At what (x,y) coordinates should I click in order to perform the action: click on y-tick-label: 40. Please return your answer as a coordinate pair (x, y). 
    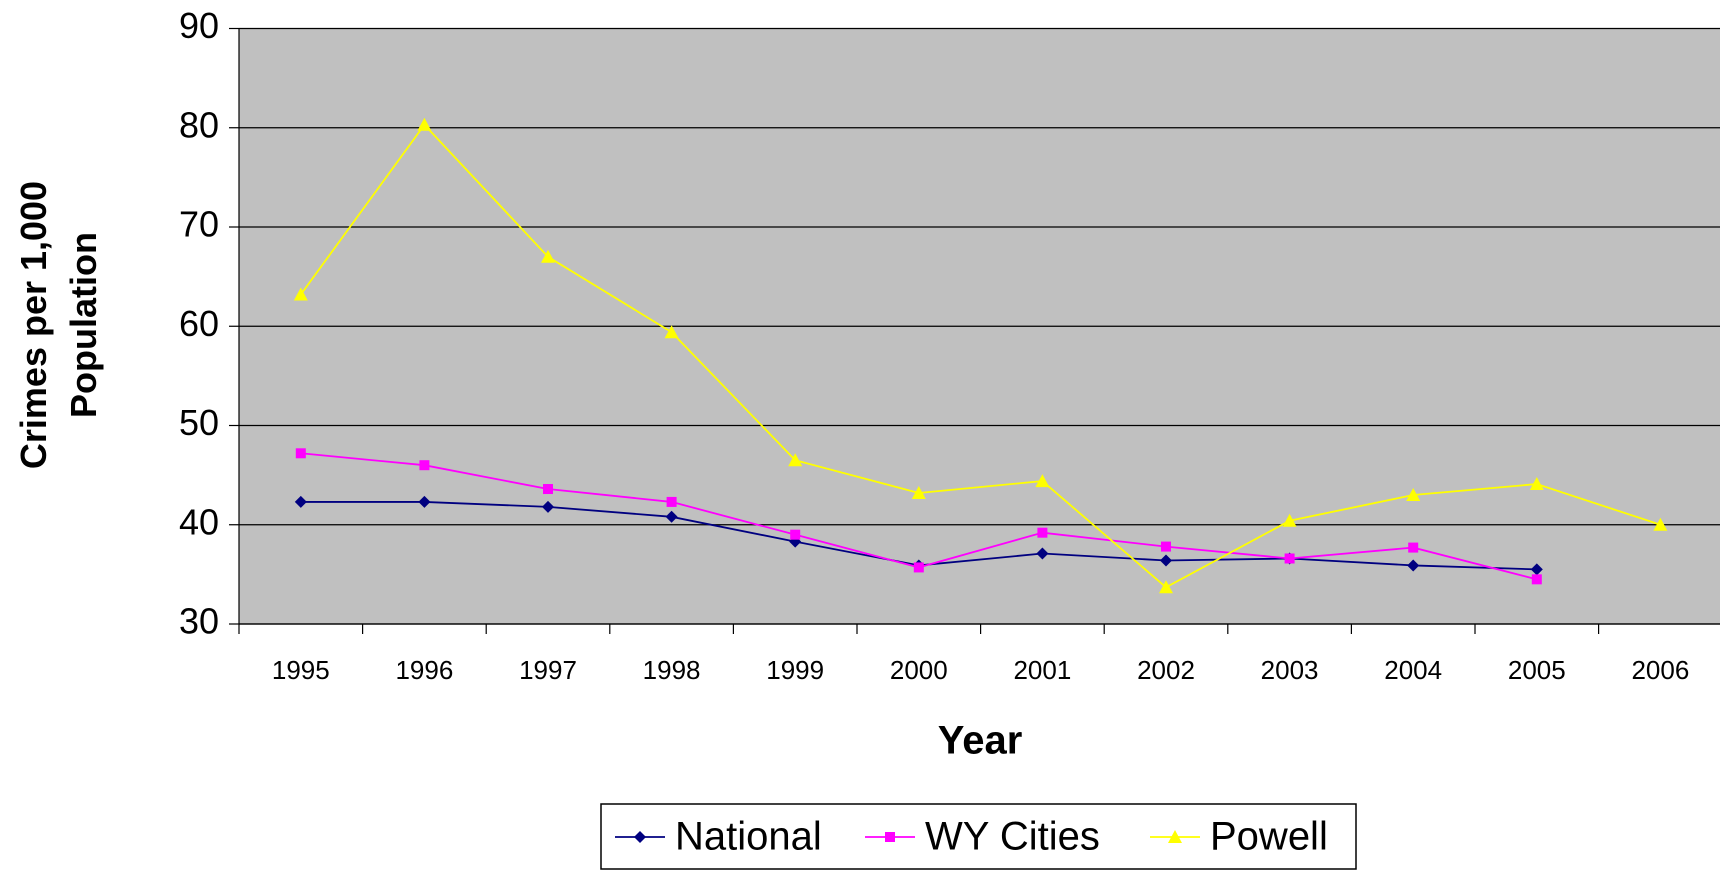
    Looking at the image, I should click on (199, 521).